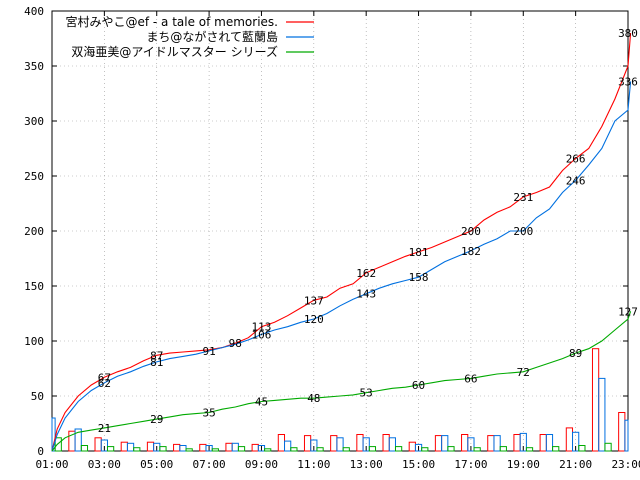 The height and width of the screenshot is (480, 640). I want to click on data-label: 72, so click(523, 372).